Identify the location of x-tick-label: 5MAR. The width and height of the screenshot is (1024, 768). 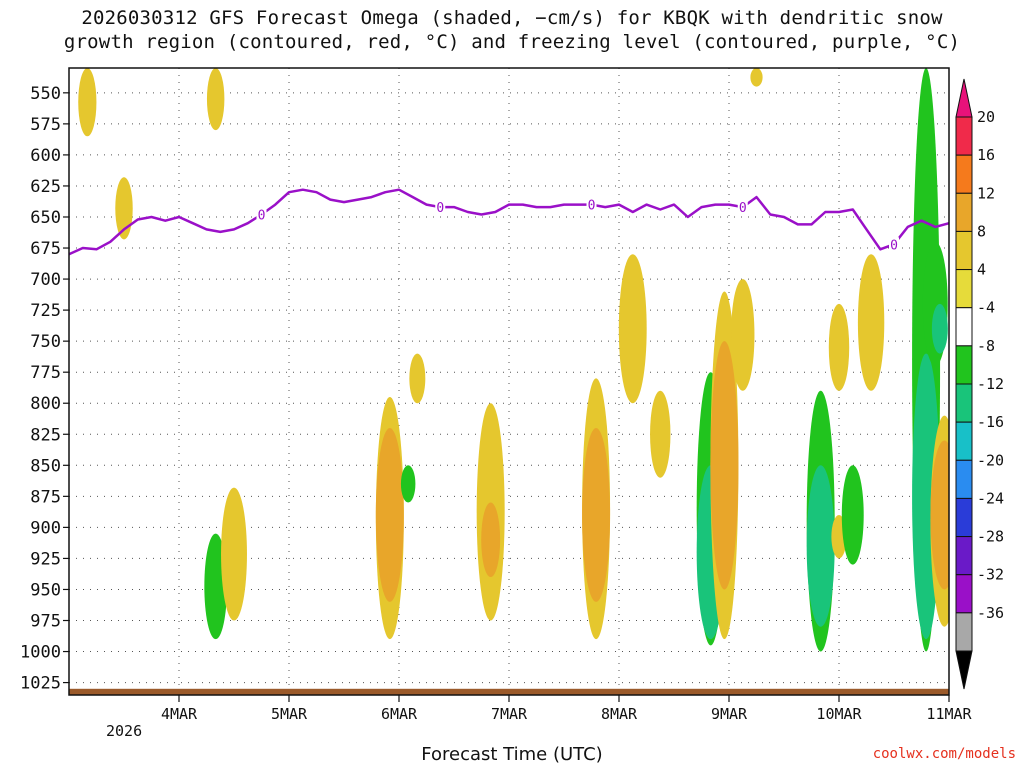
(289, 714).